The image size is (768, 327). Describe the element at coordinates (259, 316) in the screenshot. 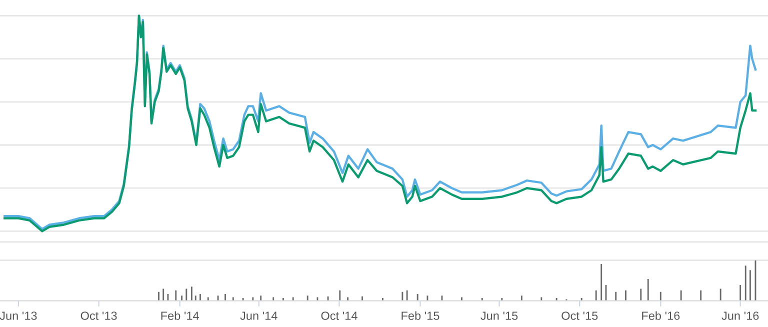

I see `x-tick-label: Jun '14` at that location.